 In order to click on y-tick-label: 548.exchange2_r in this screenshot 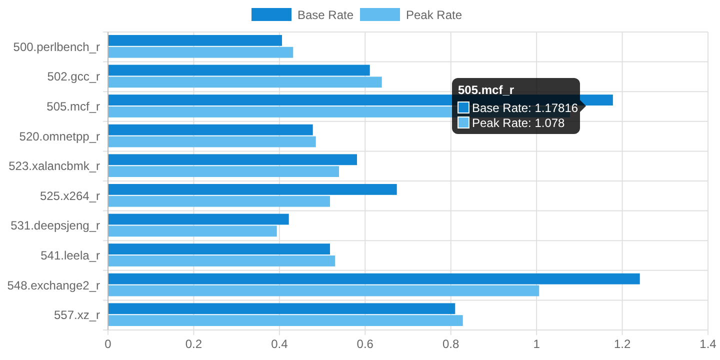, I will do `click(53, 285)`.